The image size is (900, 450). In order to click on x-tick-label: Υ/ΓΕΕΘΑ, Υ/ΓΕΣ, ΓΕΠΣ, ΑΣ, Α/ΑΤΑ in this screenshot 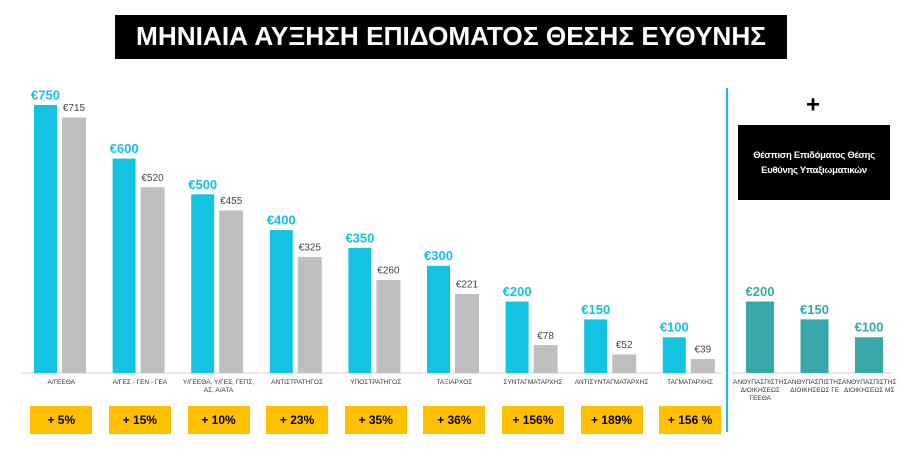, I will do `click(218, 386)`.